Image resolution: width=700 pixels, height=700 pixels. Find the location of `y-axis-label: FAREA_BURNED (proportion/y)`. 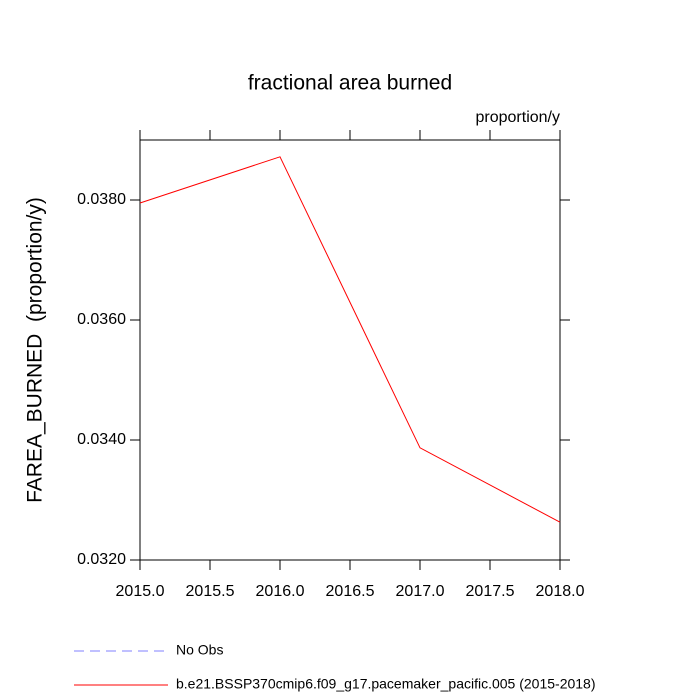

y-axis-label: FAREA_BURNED (proportion/y) is located at coordinates (35, 350).